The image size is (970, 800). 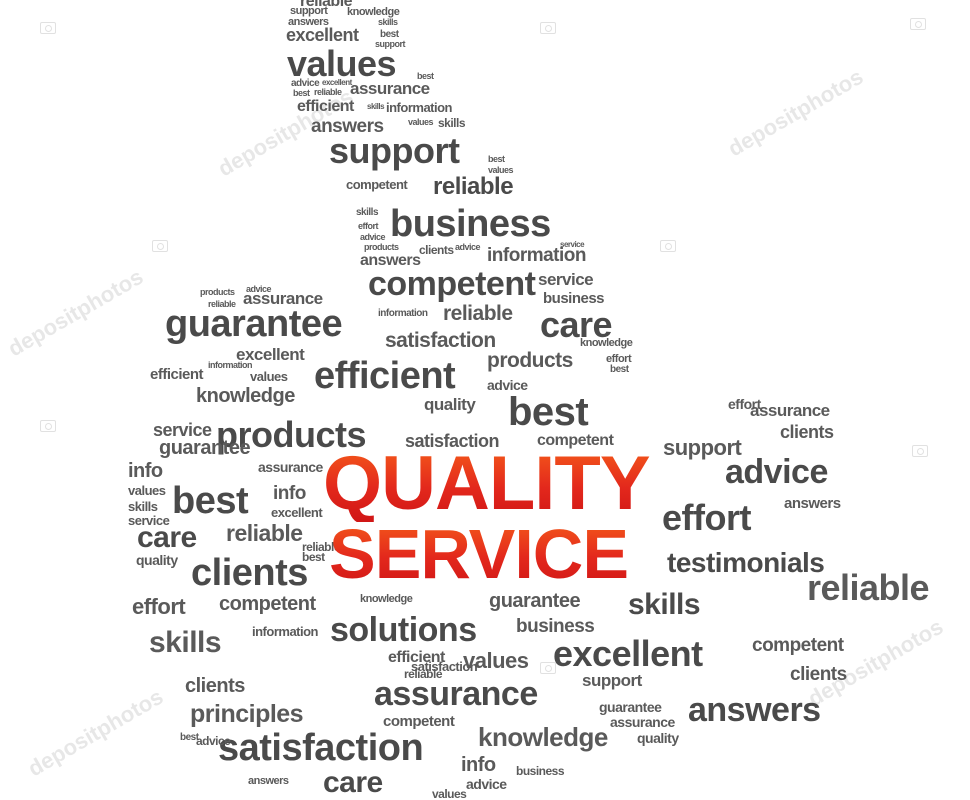 What do you see at coordinates (321, 748) in the screenshot?
I see `cloud-word: satisfaction` at bounding box center [321, 748].